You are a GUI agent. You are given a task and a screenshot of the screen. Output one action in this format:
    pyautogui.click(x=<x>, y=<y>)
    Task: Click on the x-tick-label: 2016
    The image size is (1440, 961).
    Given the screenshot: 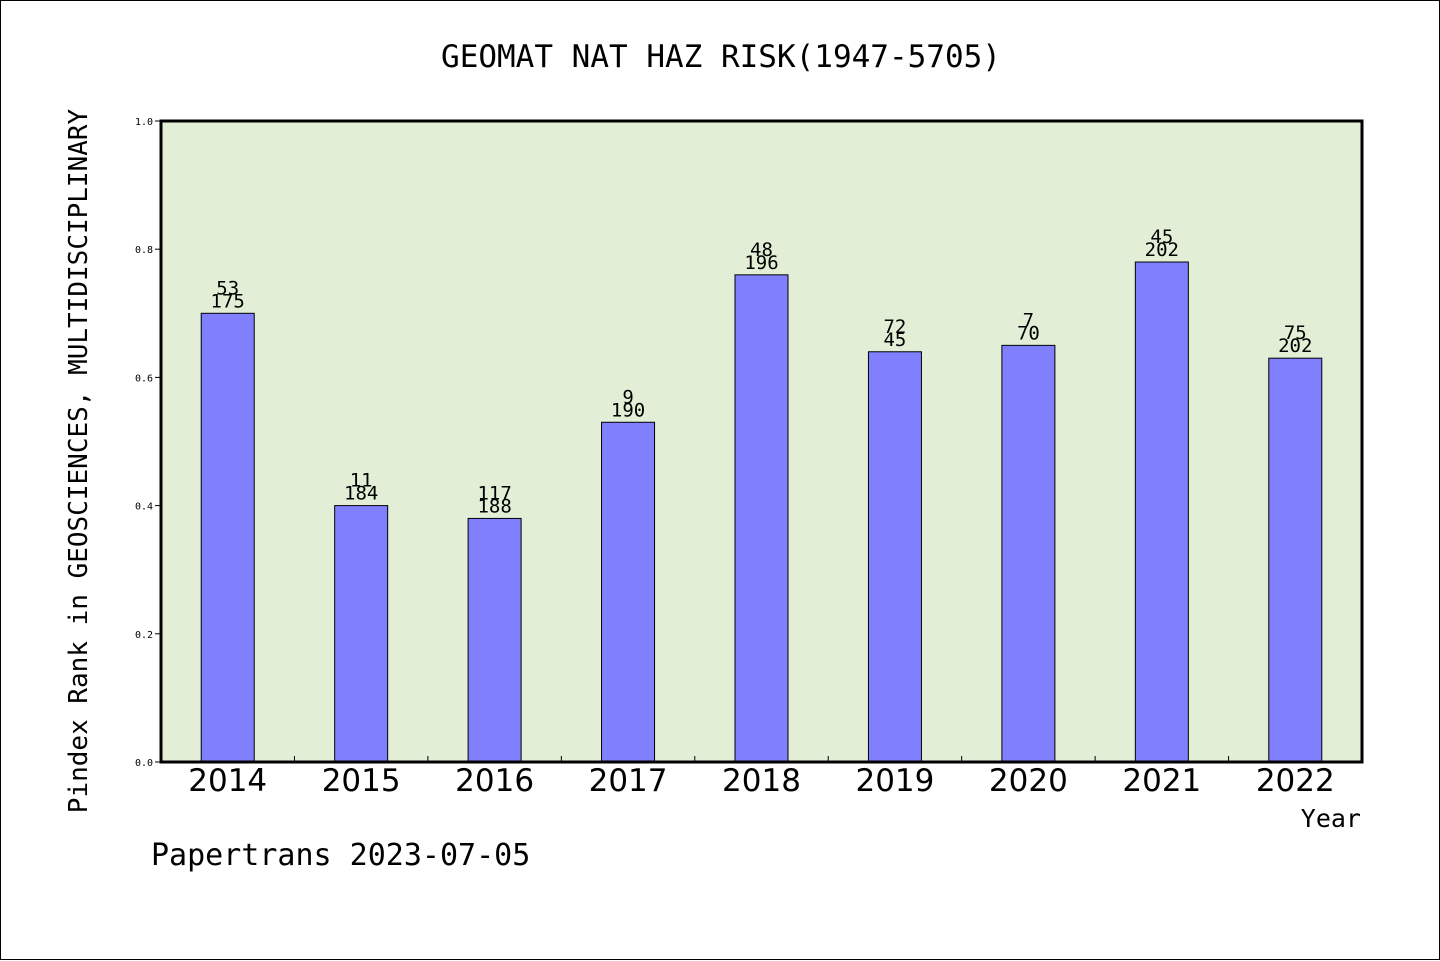 What is the action you would take?
    pyautogui.click(x=494, y=781)
    